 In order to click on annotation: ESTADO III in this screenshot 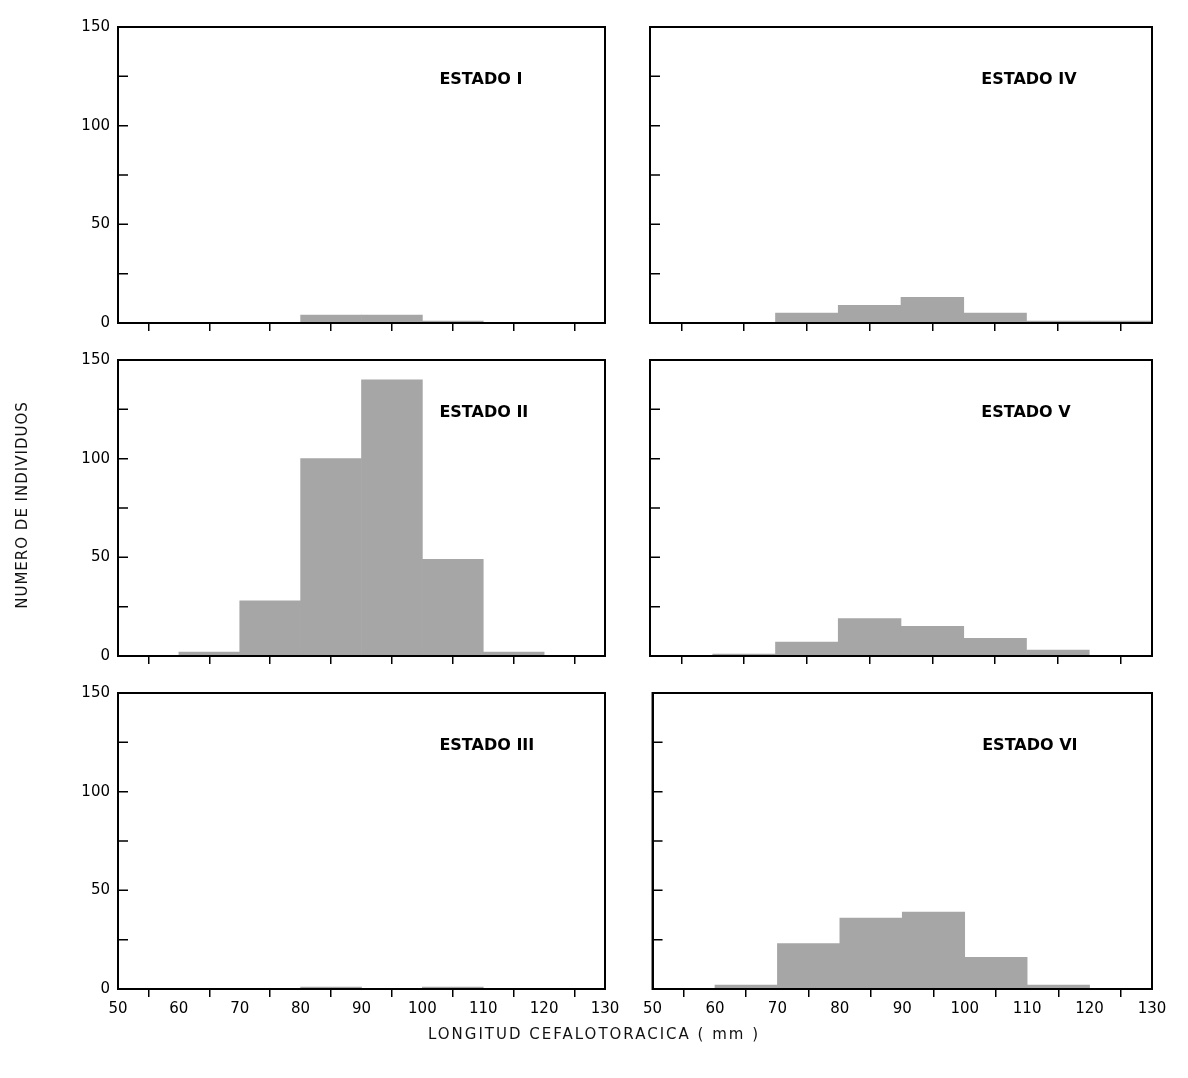, I will do `click(487, 745)`.